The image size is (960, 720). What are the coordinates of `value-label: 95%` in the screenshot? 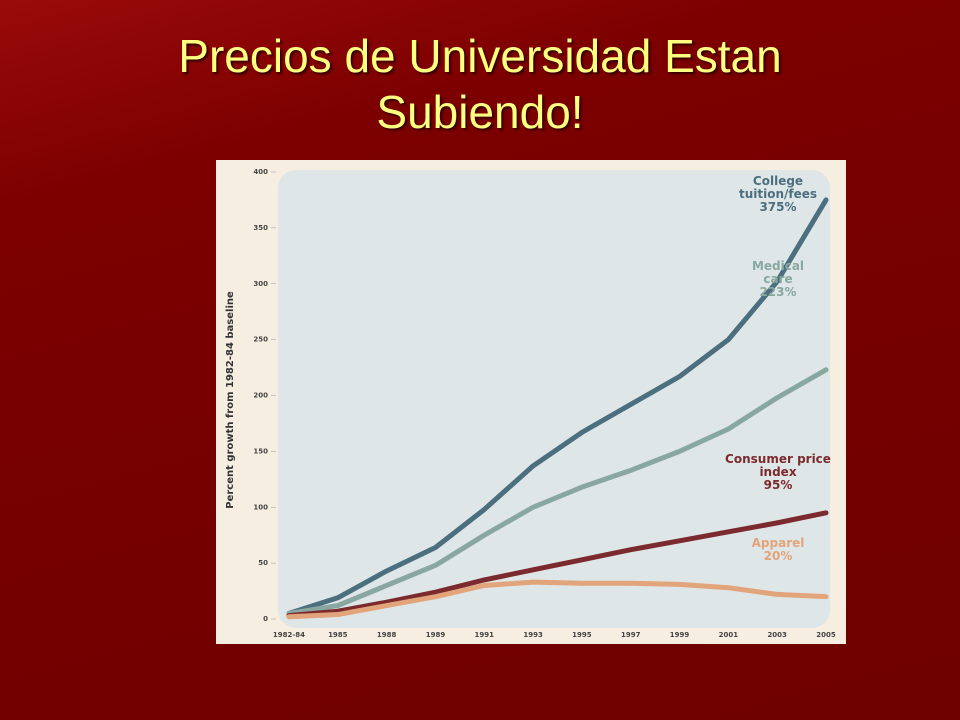 It's located at (778, 484).